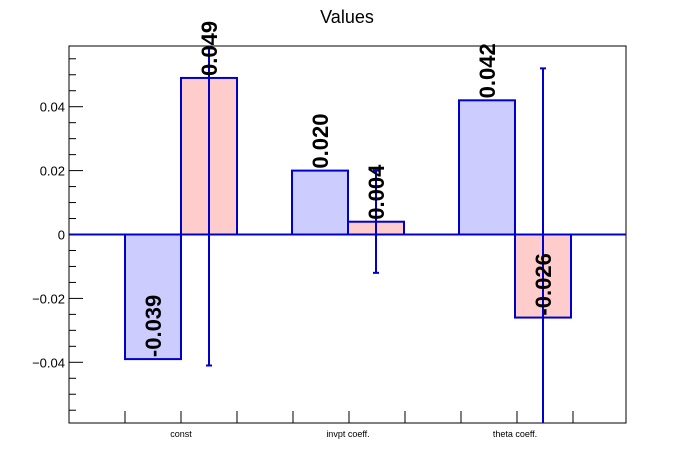 The image size is (696, 472). What do you see at coordinates (347, 434) in the screenshot?
I see `x-category-label: invpt coeff.` at bounding box center [347, 434].